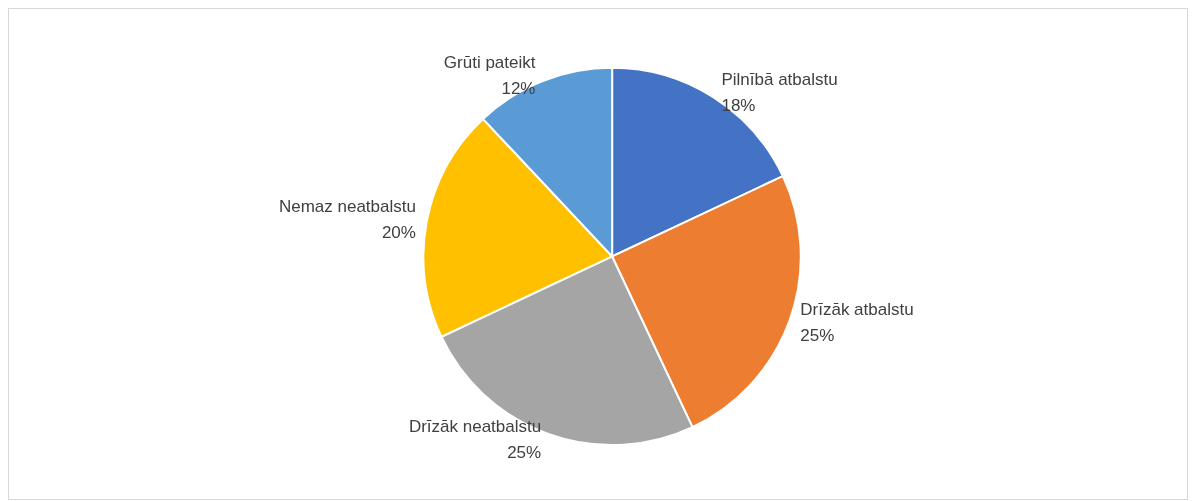 The height and width of the screenshot is (501, 1197). What do you see at coordinates (489, 62) in the screenshot?
I see `slice-label: Grūti pateikt` at bounding box center [489, 62].